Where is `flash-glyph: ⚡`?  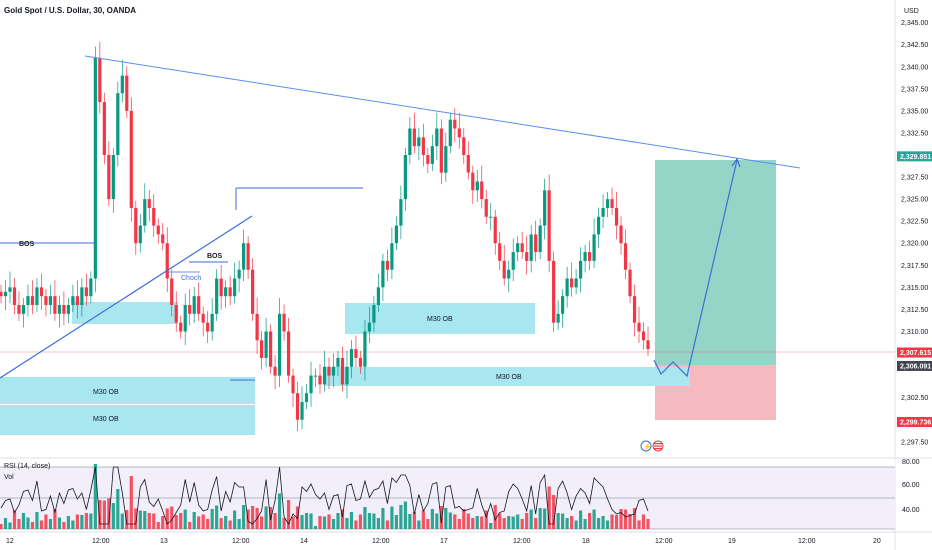
flash-glyph: ⚡ is located at coordinates (647, 446).